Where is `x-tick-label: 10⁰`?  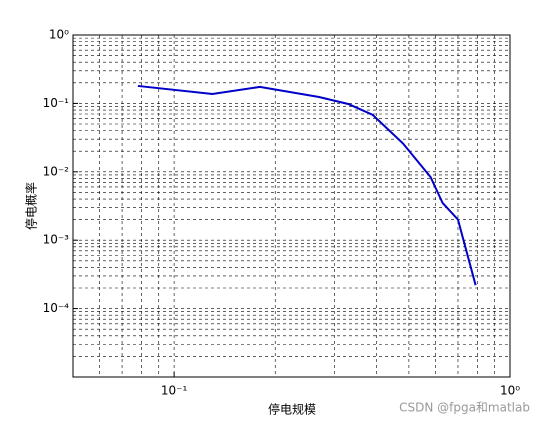
x-tick-label: 10⁰ is located at coordinates (510, 391).